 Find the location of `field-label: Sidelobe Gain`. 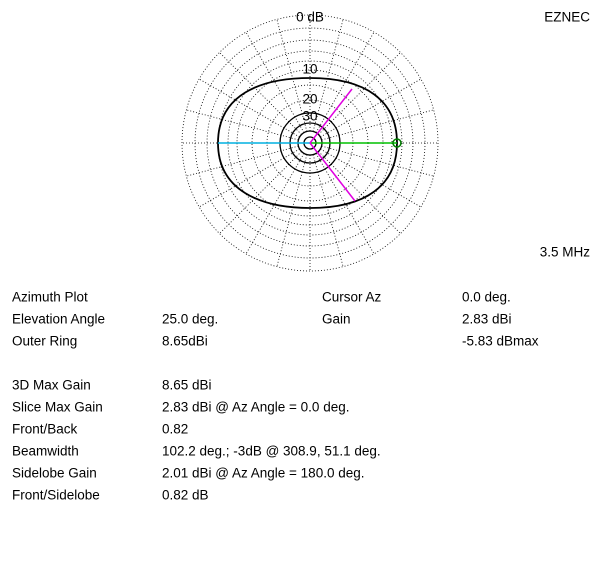

field-label: Sidelobe Gain is located at coordinates (54, 473).